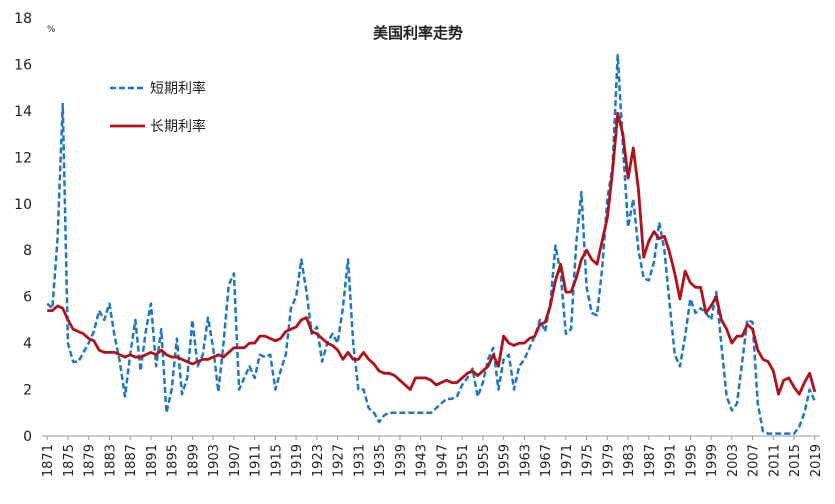 Image resolution: width=835 pixels, height=504 pixels. What do you see at coordinates (442, 460) in the screenshot?
I see `x-tick-label: 1947` at bounding box center [442, 460].